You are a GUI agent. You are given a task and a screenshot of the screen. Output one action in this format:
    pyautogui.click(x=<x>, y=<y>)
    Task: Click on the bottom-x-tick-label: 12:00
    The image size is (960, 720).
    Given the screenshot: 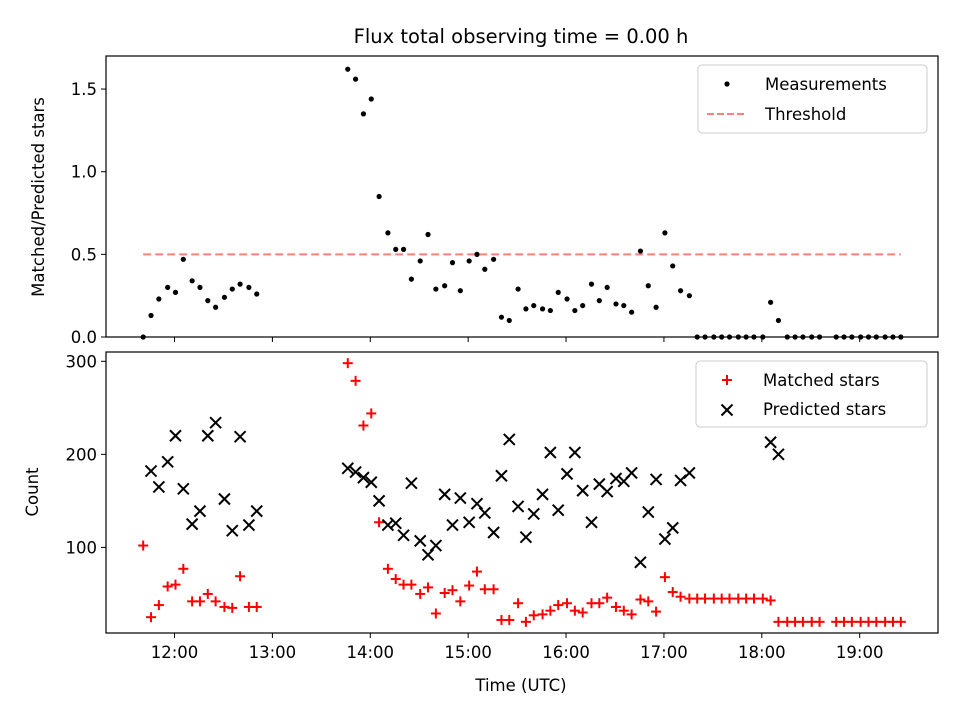 What is the action you would take?
    pyautogui.click(x=175, y=652)
    